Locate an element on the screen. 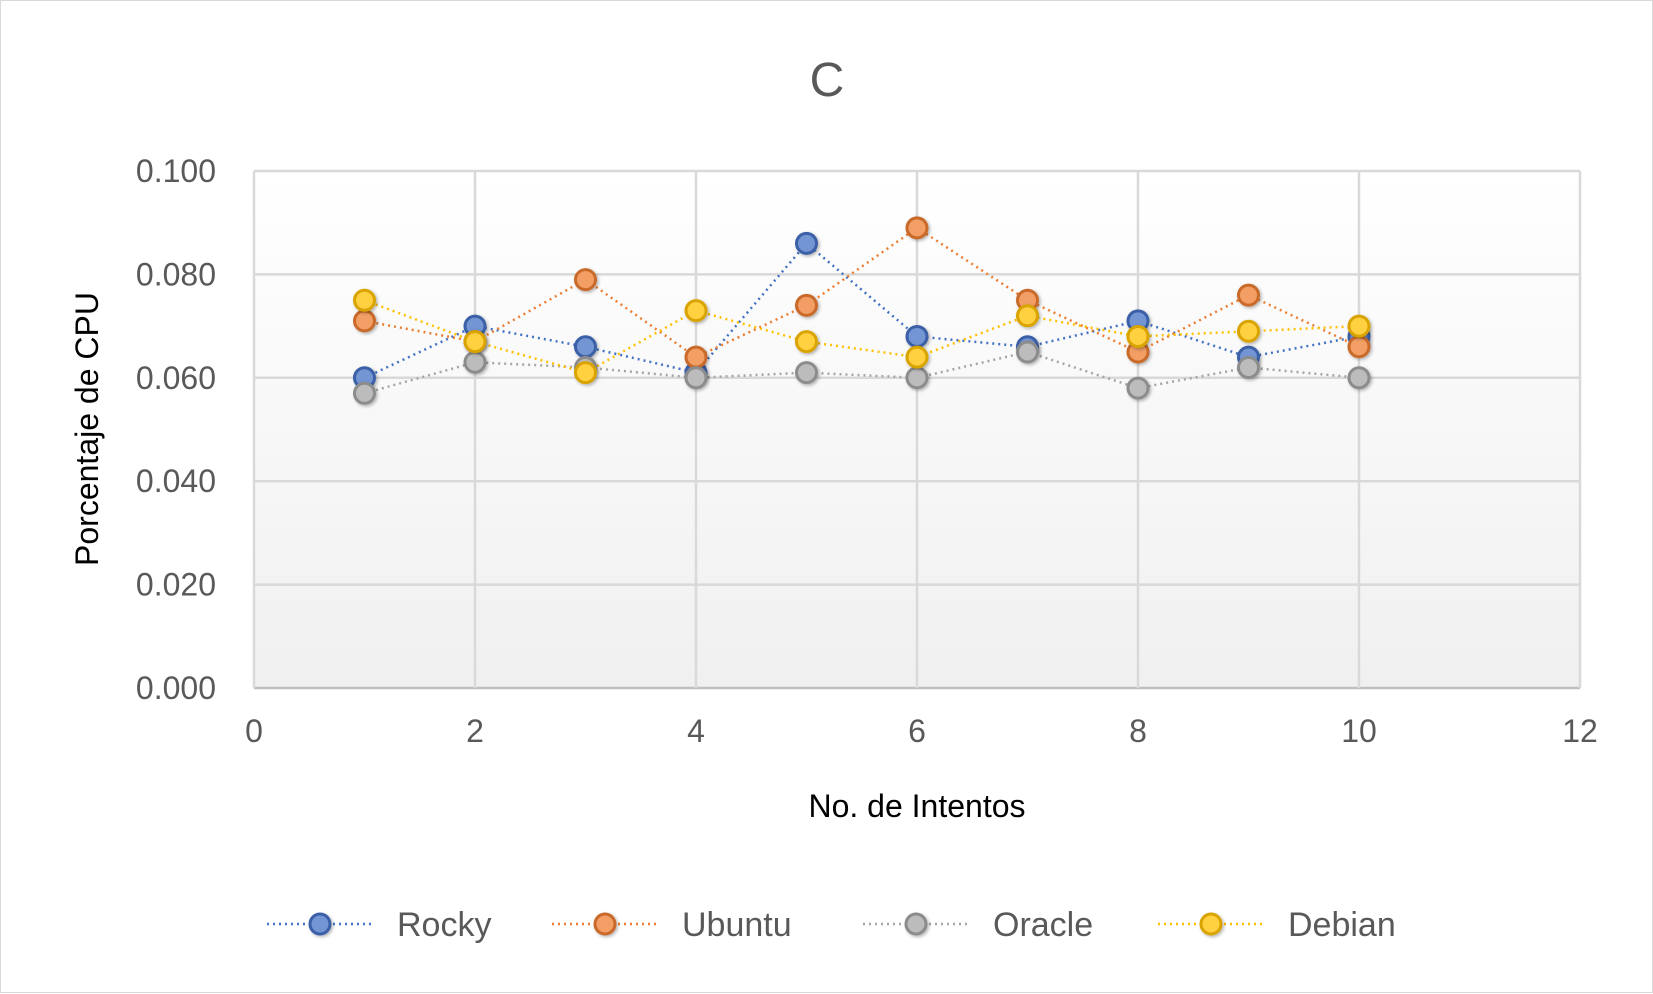 This screenshot has width=1653, height=994. y-tick-label: 0.040 is located at coordinates (176, 481).